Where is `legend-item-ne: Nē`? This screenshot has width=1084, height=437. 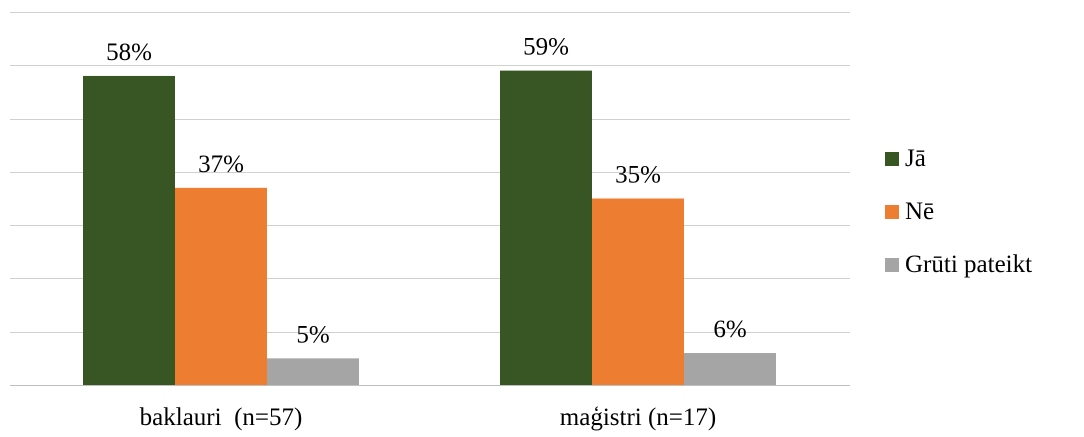
legend-item-ne: Nē is located at coordinates (958, 211).